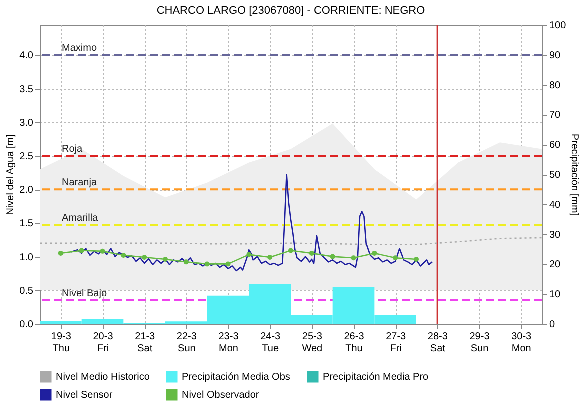 The height and width of the screenshot is (408, 585). I want to click on y2-tick-label: 80, so click(556, 86).